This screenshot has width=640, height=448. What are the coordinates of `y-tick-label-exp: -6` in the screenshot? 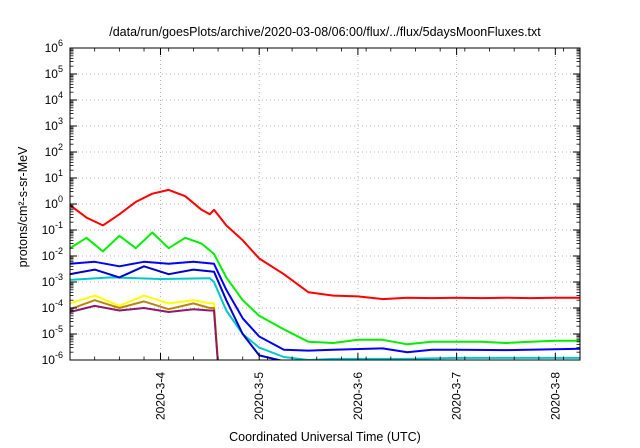 It's located at (59, 355).